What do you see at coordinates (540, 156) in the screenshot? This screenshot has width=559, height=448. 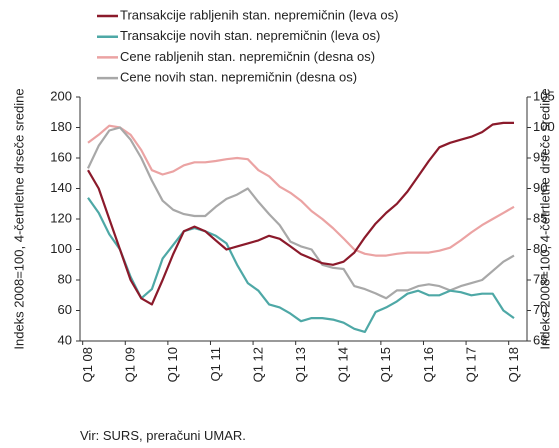 I see `y2-tick-label: 95` at bounding box center [540, 156].